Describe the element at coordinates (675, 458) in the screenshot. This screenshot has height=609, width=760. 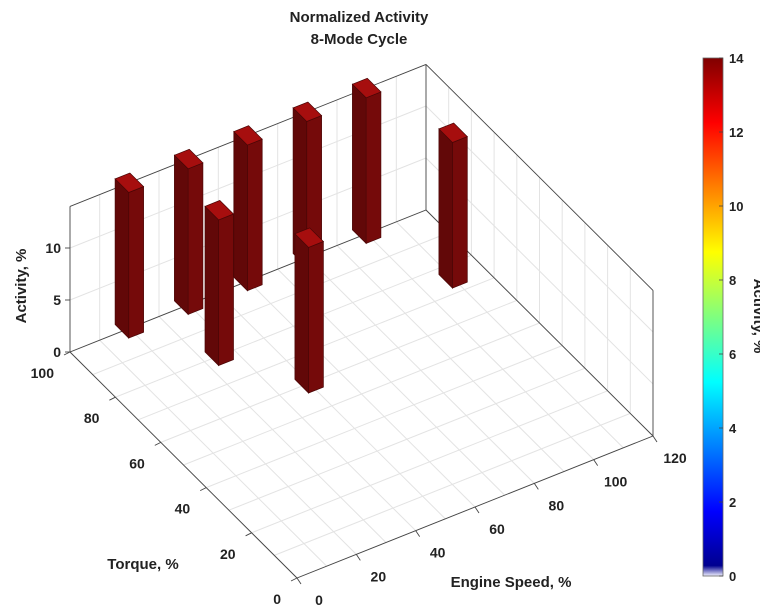
I see `x-tick-label: 120` at that location.